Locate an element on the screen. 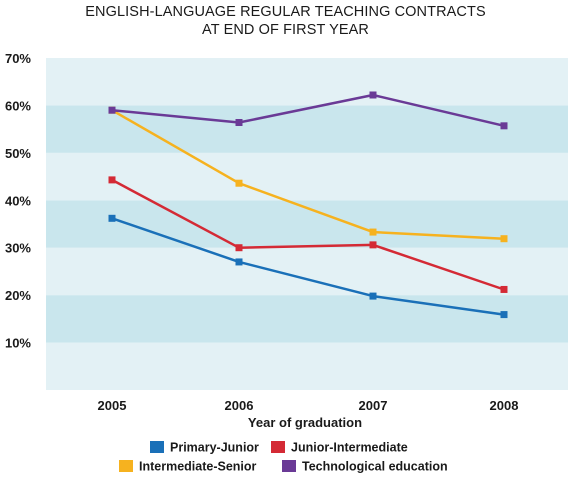 Image resolution: width=571 pixels, height=481 pixels. legend-label: Primary-Junior is located at coordinates (214, 448).